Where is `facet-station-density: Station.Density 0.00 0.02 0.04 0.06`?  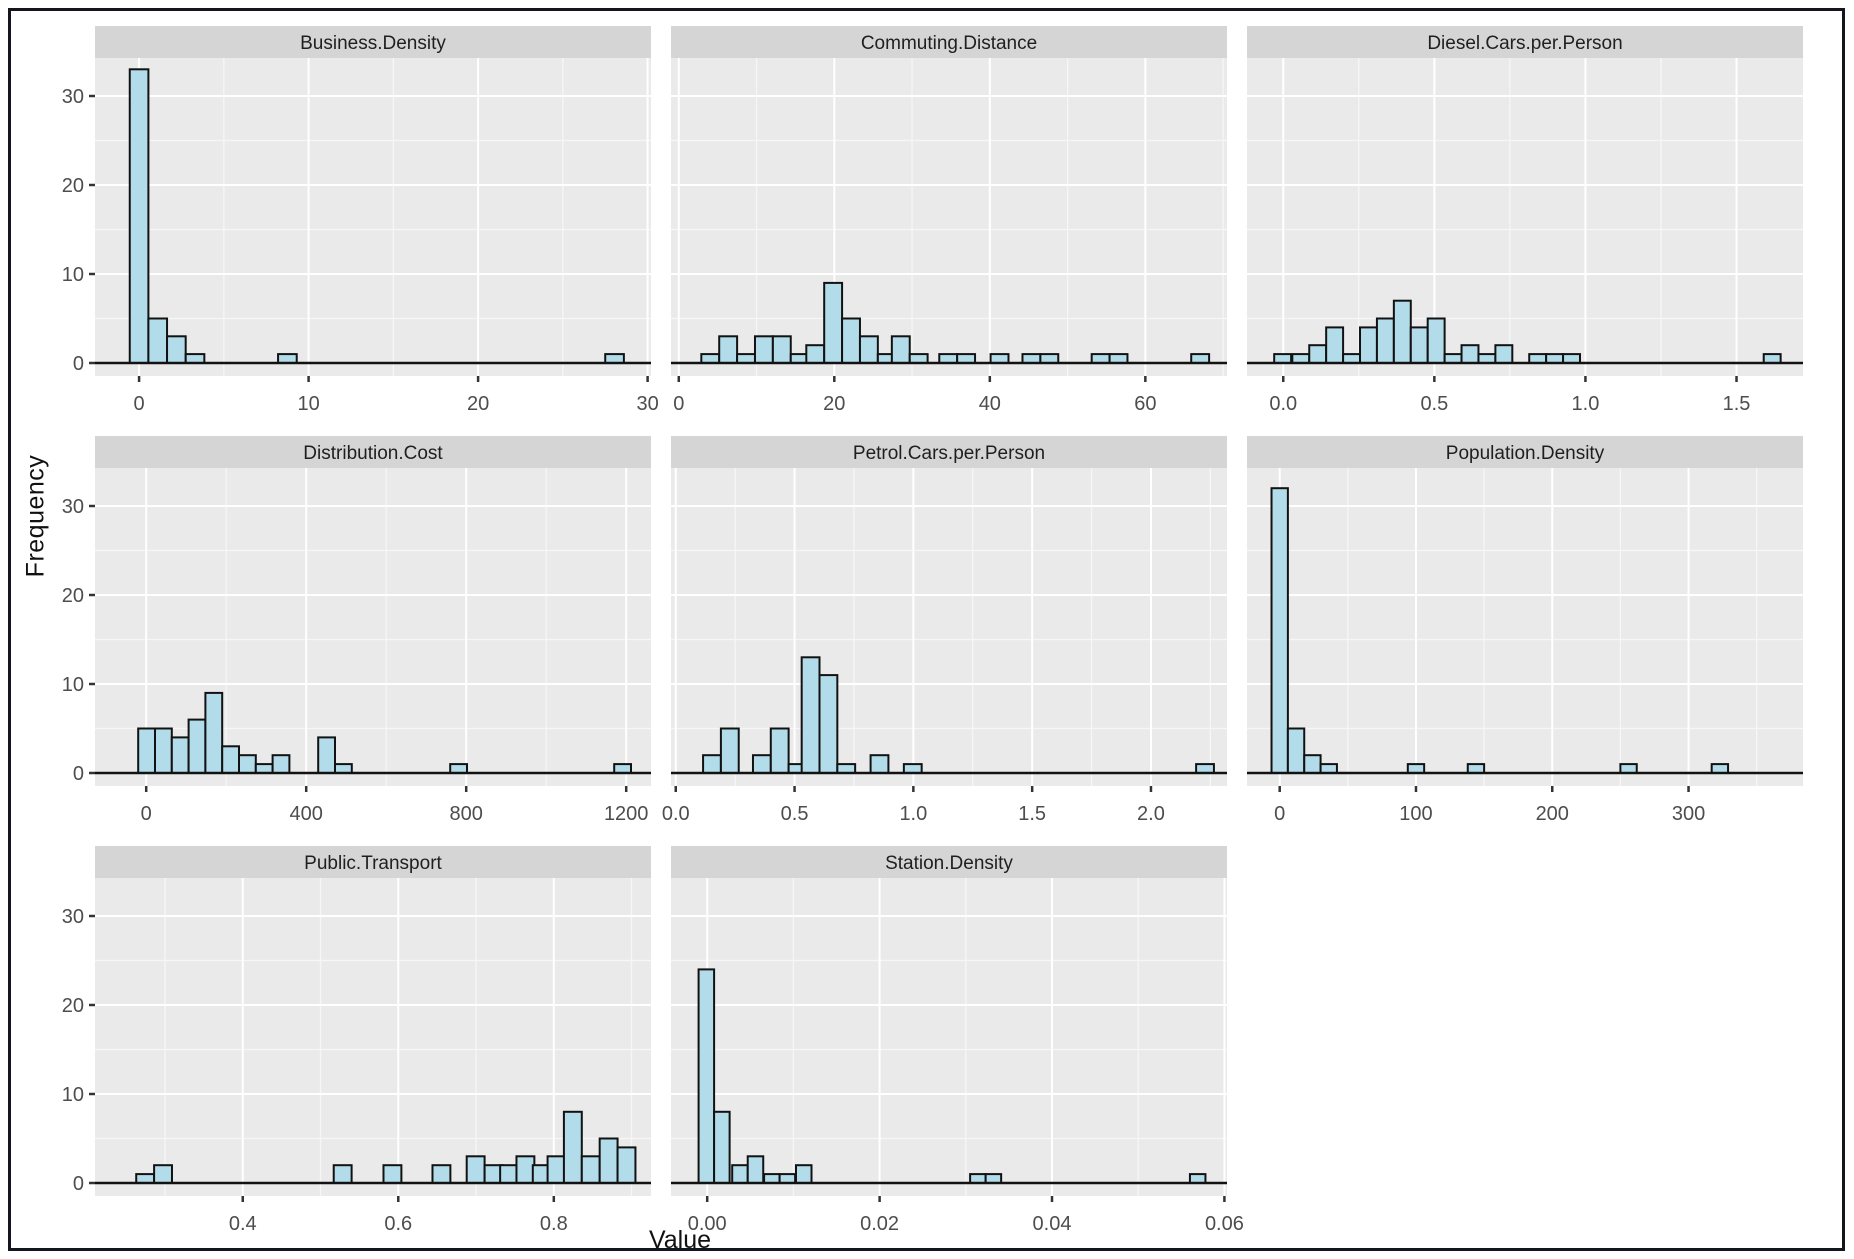
facet-station-density: Station.Density 0.00 0.02 0.04 0.06 is located at coordinates (957, 1040).